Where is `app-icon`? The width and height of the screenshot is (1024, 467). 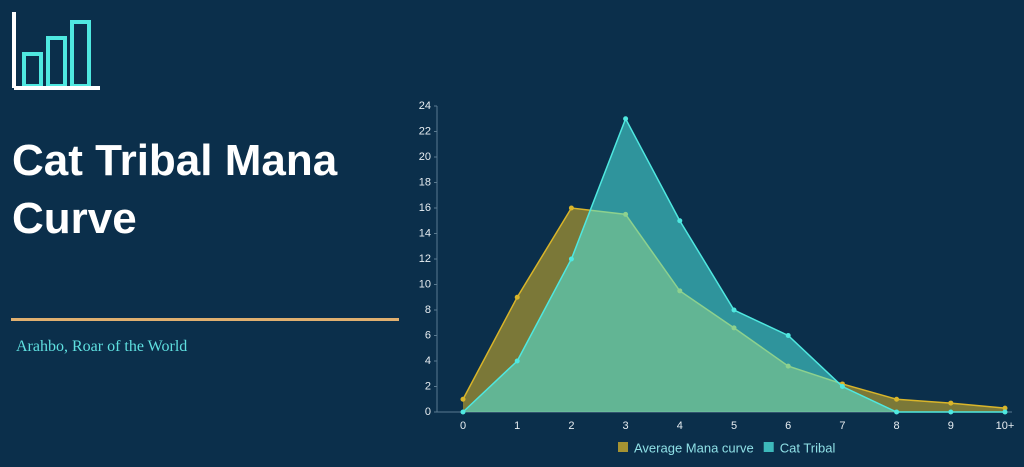 app-icon is located at coordinates (56, 51).